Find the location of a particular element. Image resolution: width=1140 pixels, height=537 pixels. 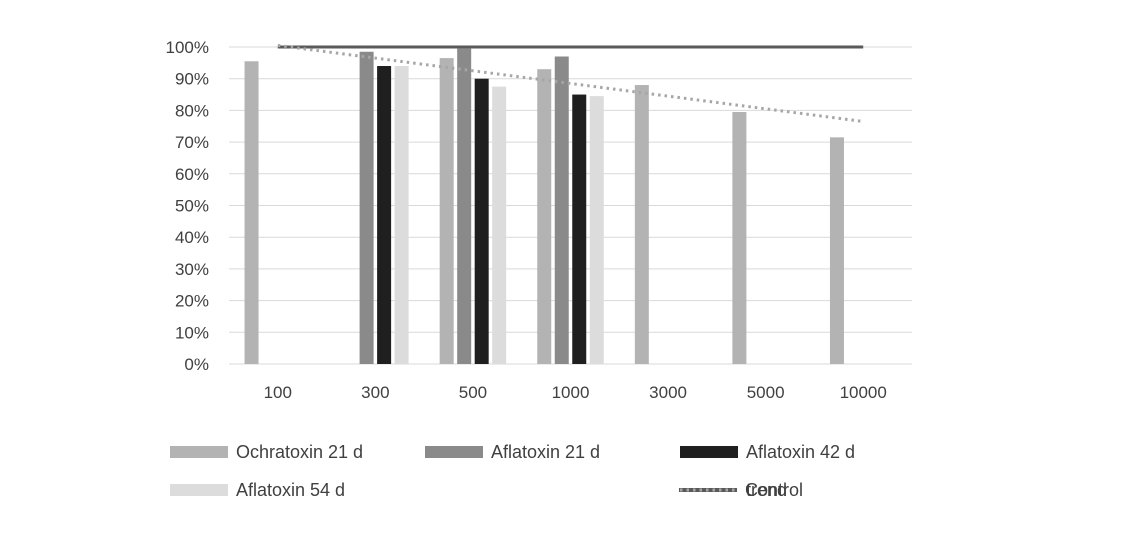

y-tick-label: 0% is located at coordinates (196, 364).